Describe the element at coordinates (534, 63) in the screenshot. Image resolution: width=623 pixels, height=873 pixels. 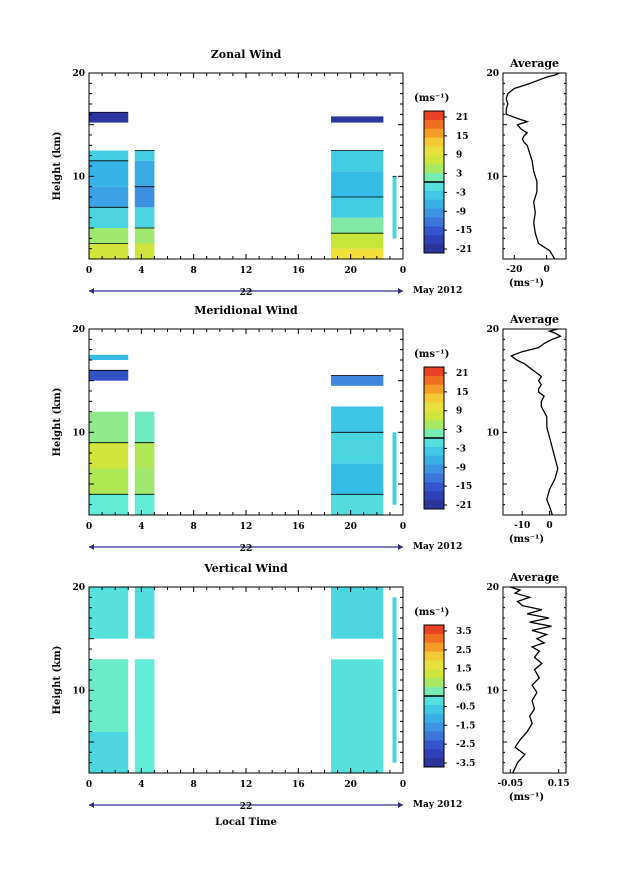
I see `average-title: Average` at that location.